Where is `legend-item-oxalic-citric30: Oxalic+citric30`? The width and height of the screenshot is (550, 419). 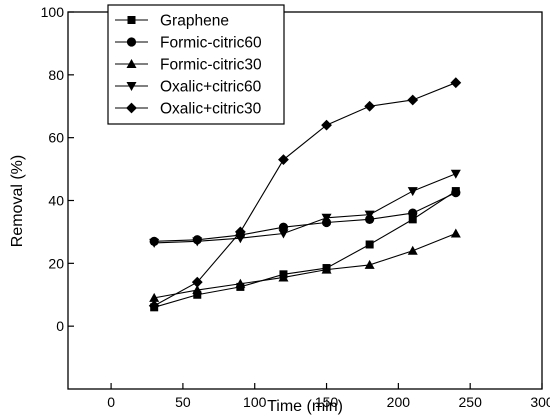
legend-item-oxalic-citric30: Oxalic+citric30 is located at coordinates (188, 109).